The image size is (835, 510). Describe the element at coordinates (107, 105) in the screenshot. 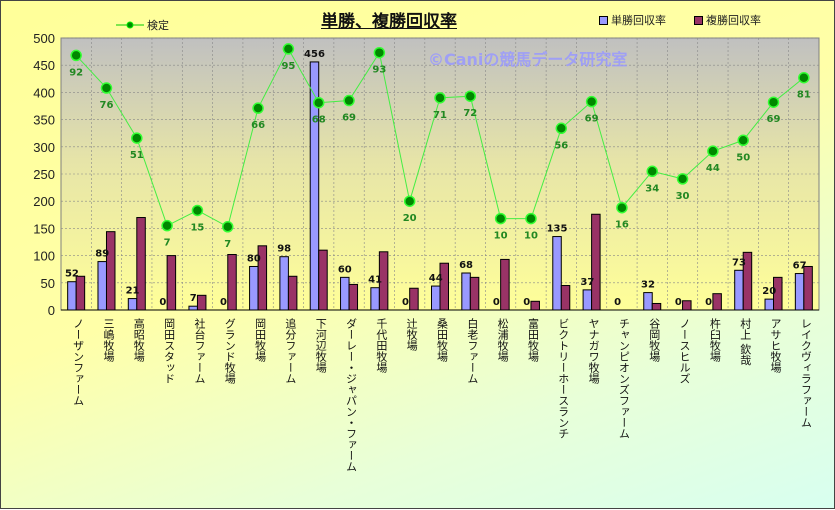

I see `kentei-data-label: 76` at that location.